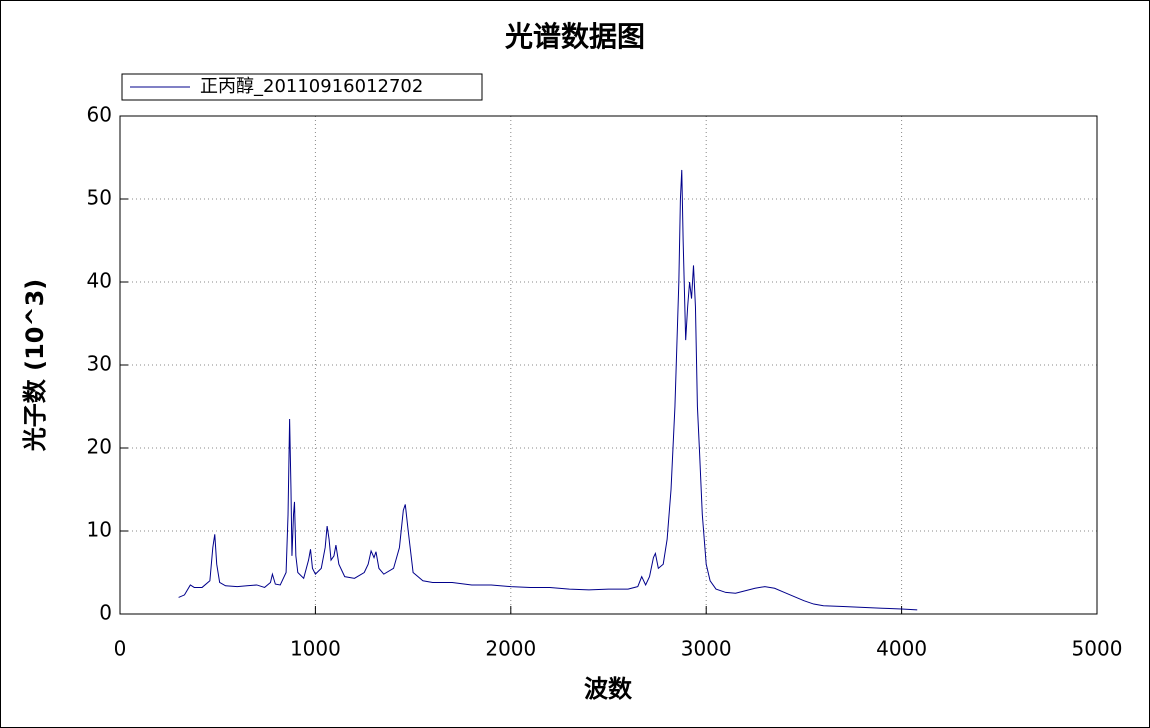 Image resolution: width=1150 pixels, height=728 pixels. What do you see at coordinates (311, 86) in the screenshot?
I see `legend-label: 正丙醇_20110916012702` at bounding box center [311, 86].